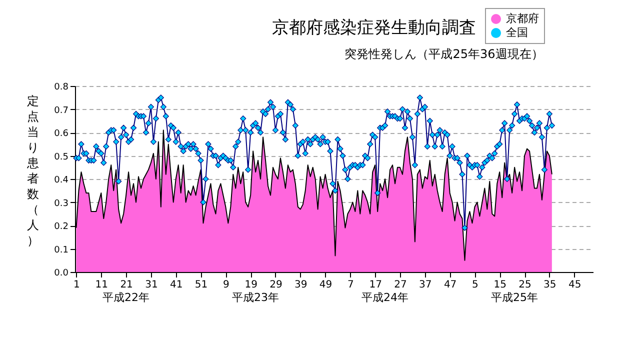  I want to click on text: 平成22年, so click(126, 297).